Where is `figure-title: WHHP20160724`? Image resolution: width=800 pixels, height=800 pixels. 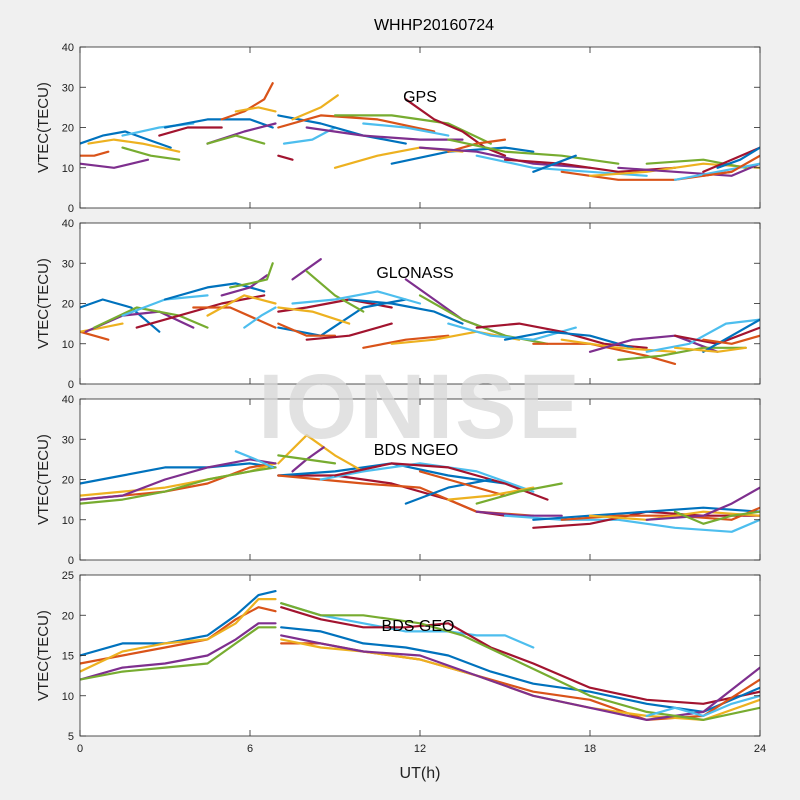
figure-title: WHHP20160724 is located at coordinates (434, 25).